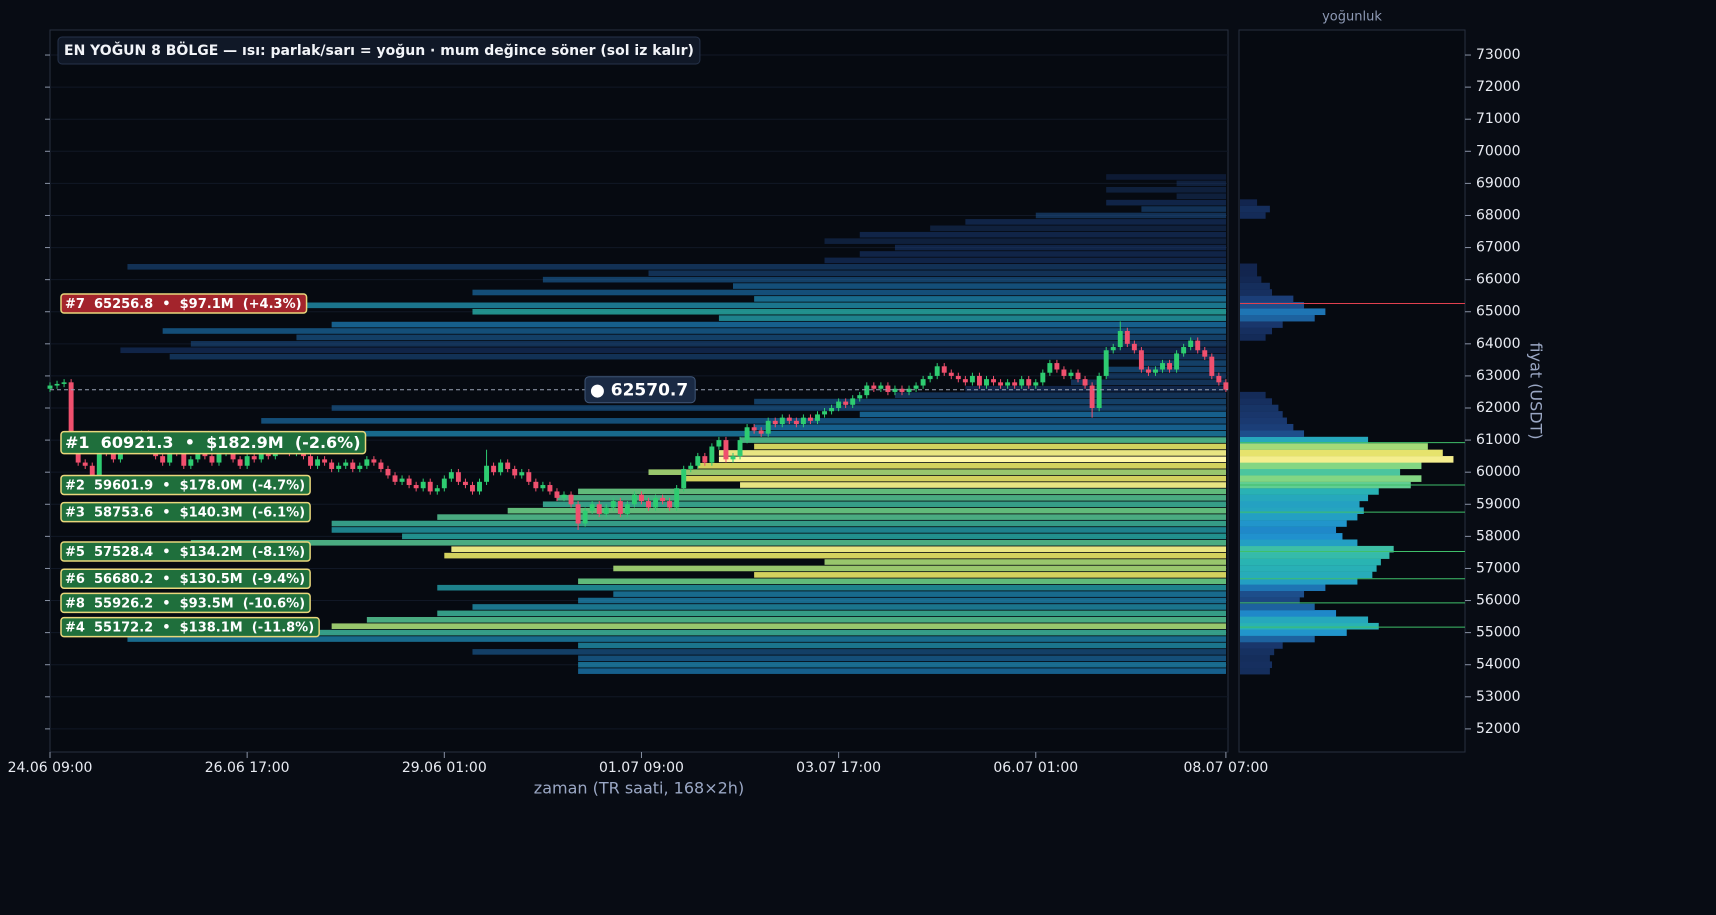 The image size is (1716, 915). Describe the element at coordinates (1498, 87) in the screenshot. I see `y-tick-label: 72000` at that location.